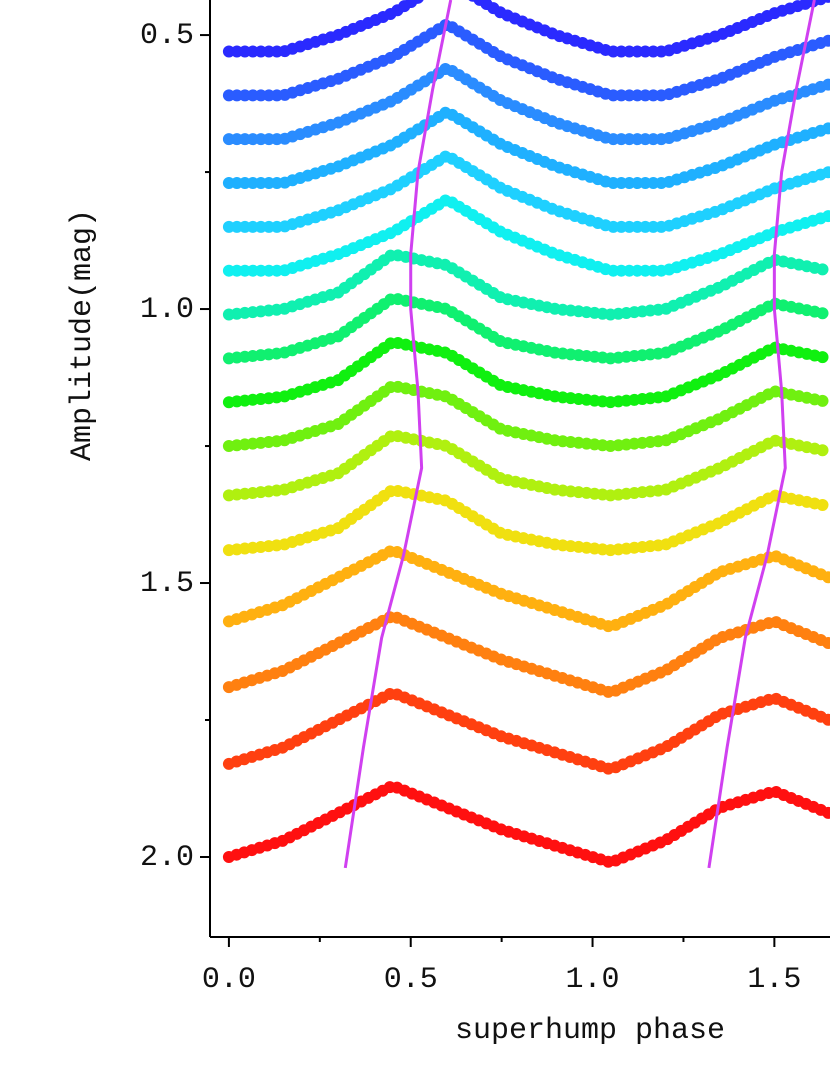  What do you see at coordinates (774, 980) in the screenshot?
I see `x-tick-label: 1.5` at bounding box center [774, 980].